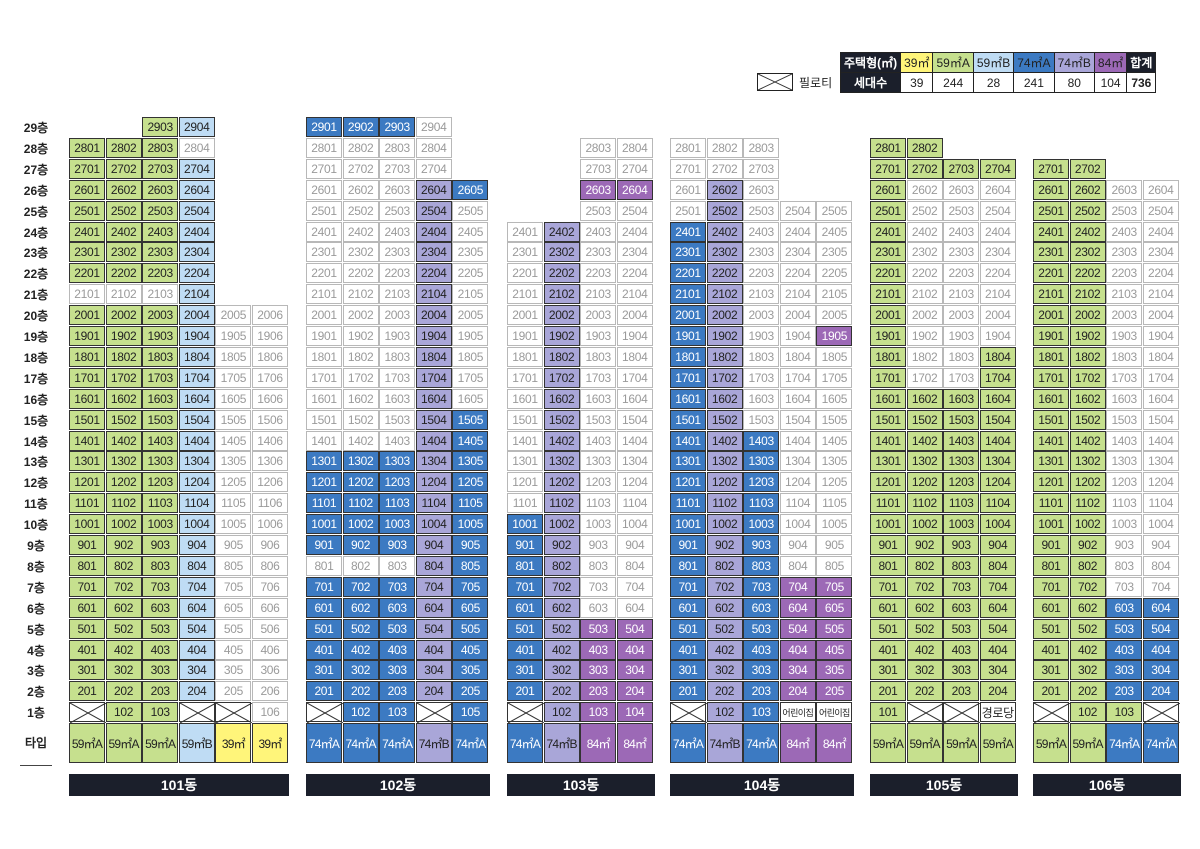  What do you see at coordinates (123, 440) in the screenshot?
I see `unit-cell: 1402` at bounding box center [123, 440].